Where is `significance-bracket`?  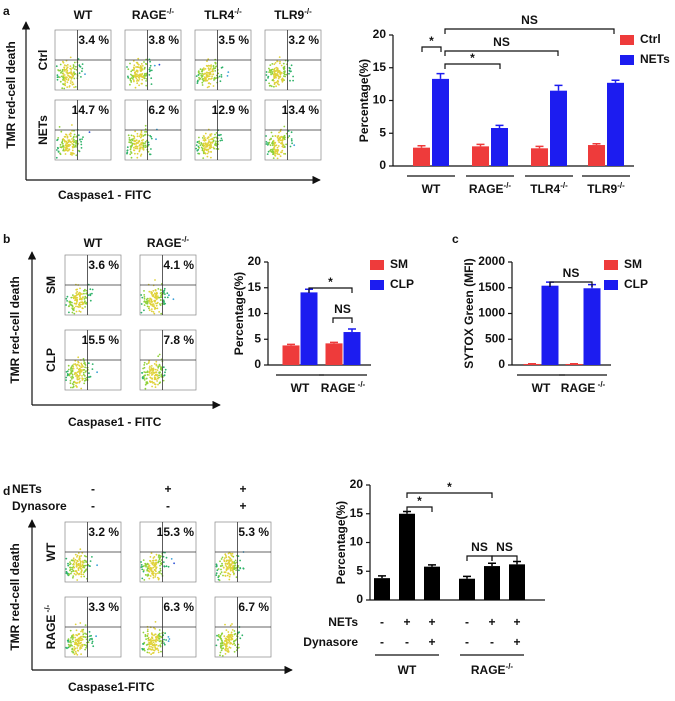 significance-bracket is located at coordinates (479, 558).